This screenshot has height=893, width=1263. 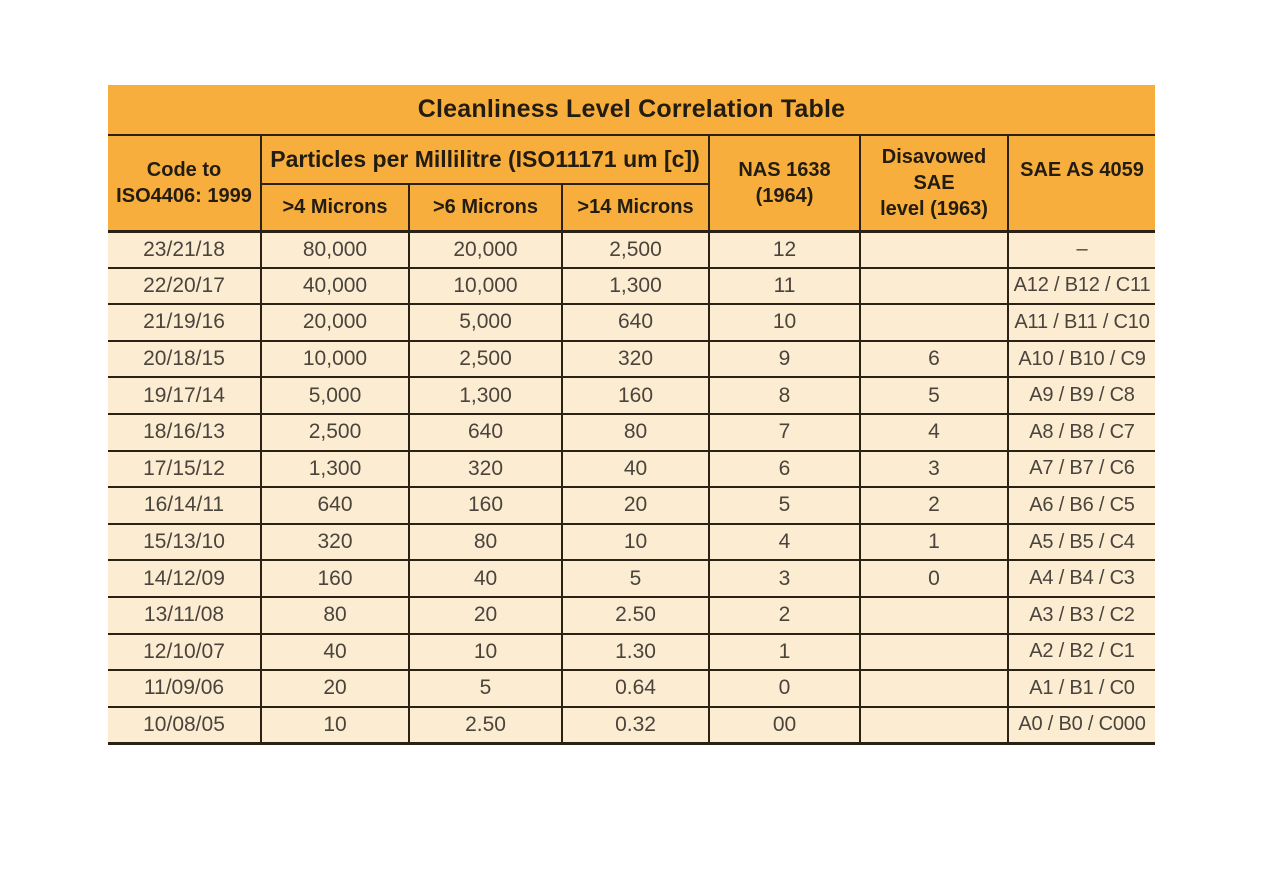 I want to click on cell-nas-1638: 4, so click(x=784, y=542).